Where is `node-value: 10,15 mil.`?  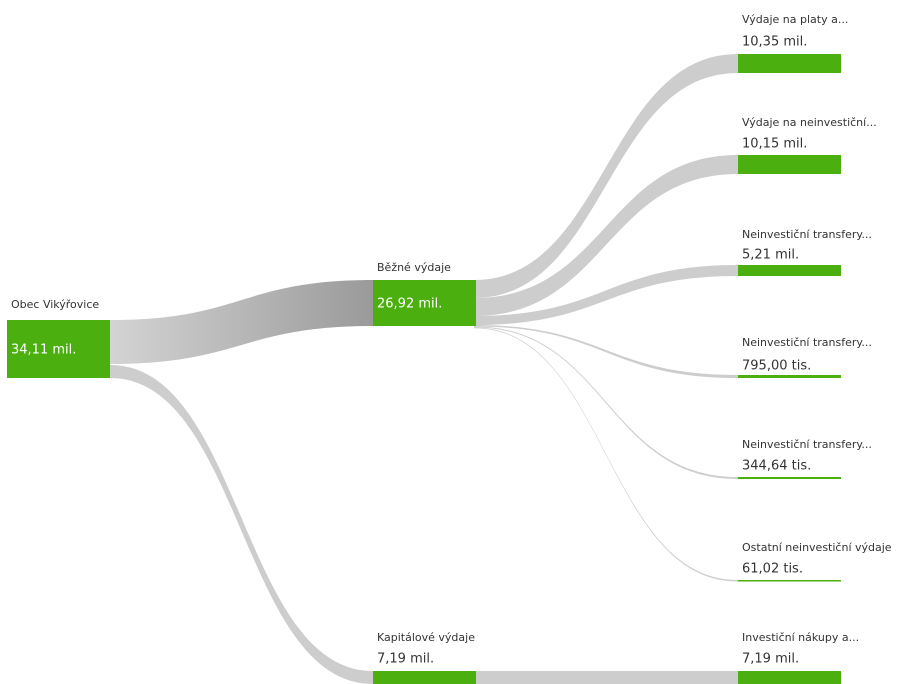
node-value: 10,15 mil. is located at coordinates (774, 144).